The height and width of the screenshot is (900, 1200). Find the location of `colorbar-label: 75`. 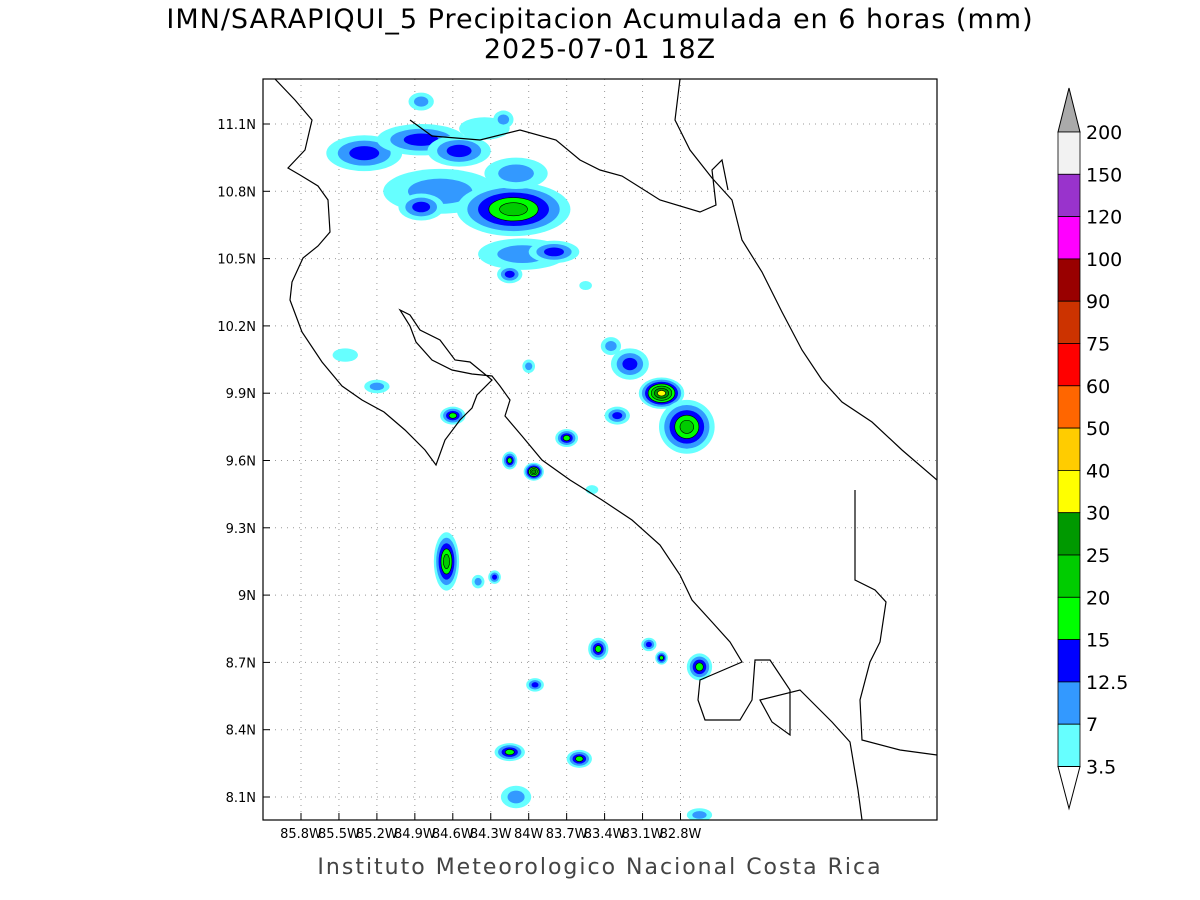

colorbar-label: 75 is located at coordinates (1098, 345).